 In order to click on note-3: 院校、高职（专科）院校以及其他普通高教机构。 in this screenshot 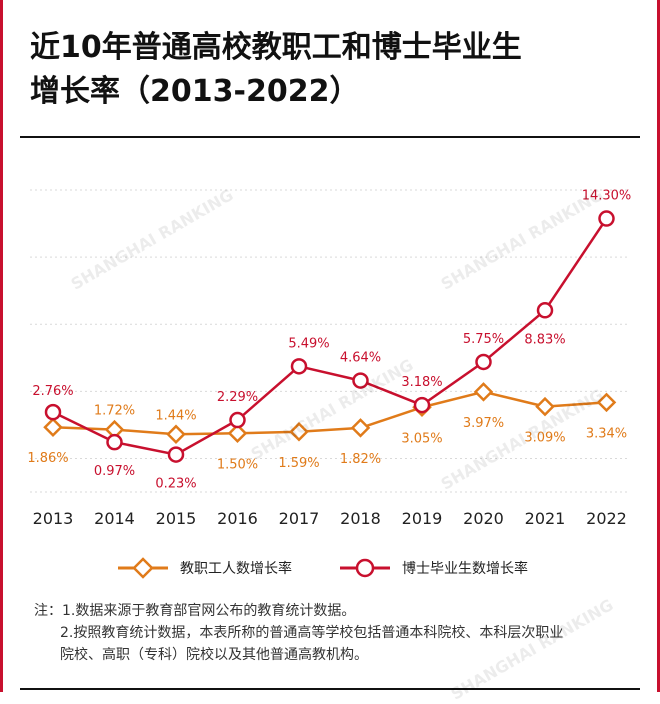, I will do `click(214, 655)`.